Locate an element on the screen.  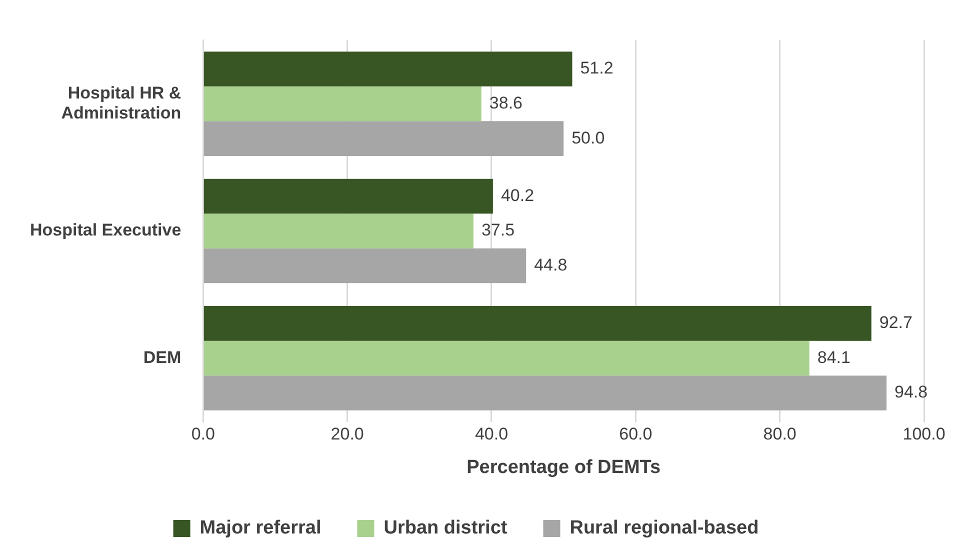
x-tick-label: 0.0 is located at coordinates (203, 434).